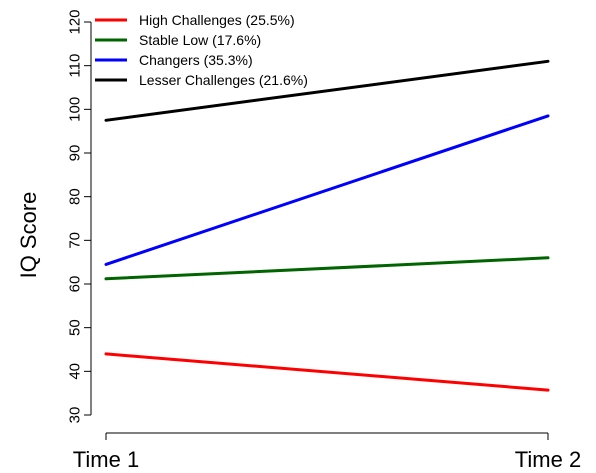 The image size is (596, 473). I want to click on y-tick-label: 100, so click(74, 109).